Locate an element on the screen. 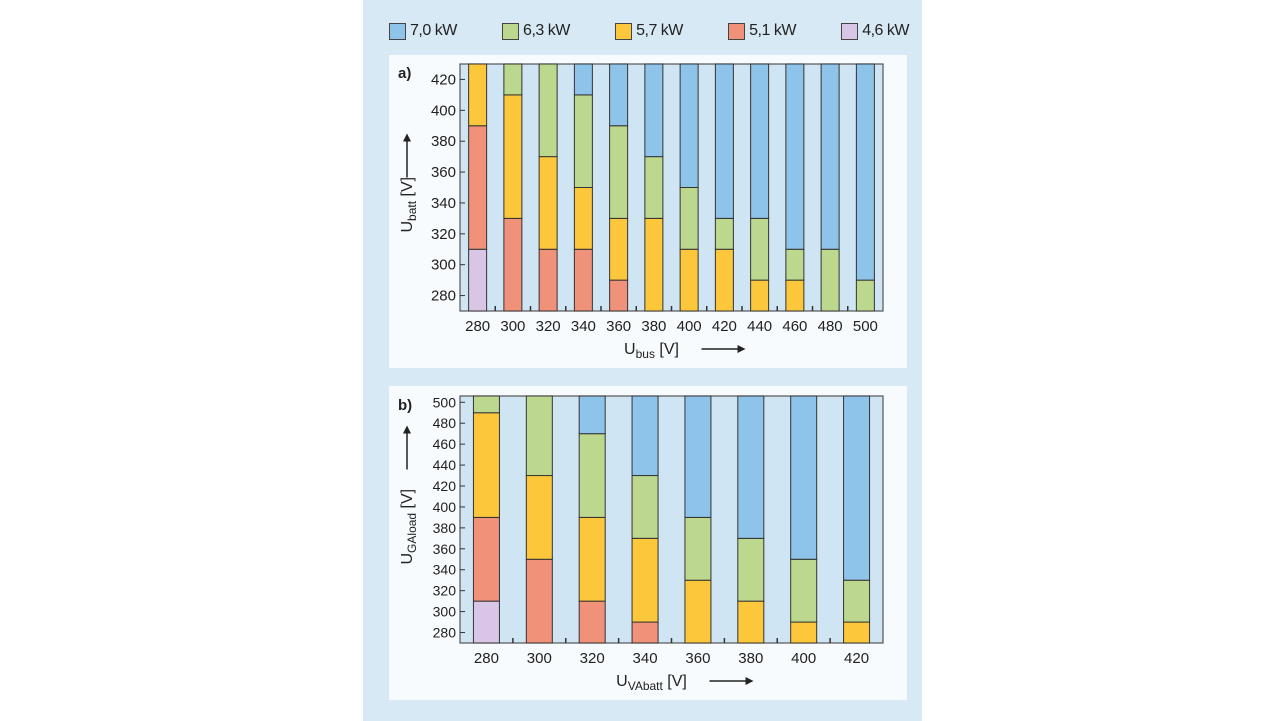 The image size is (1280, 721). x-tick-label: 460 is located at coordinates (794, 326).